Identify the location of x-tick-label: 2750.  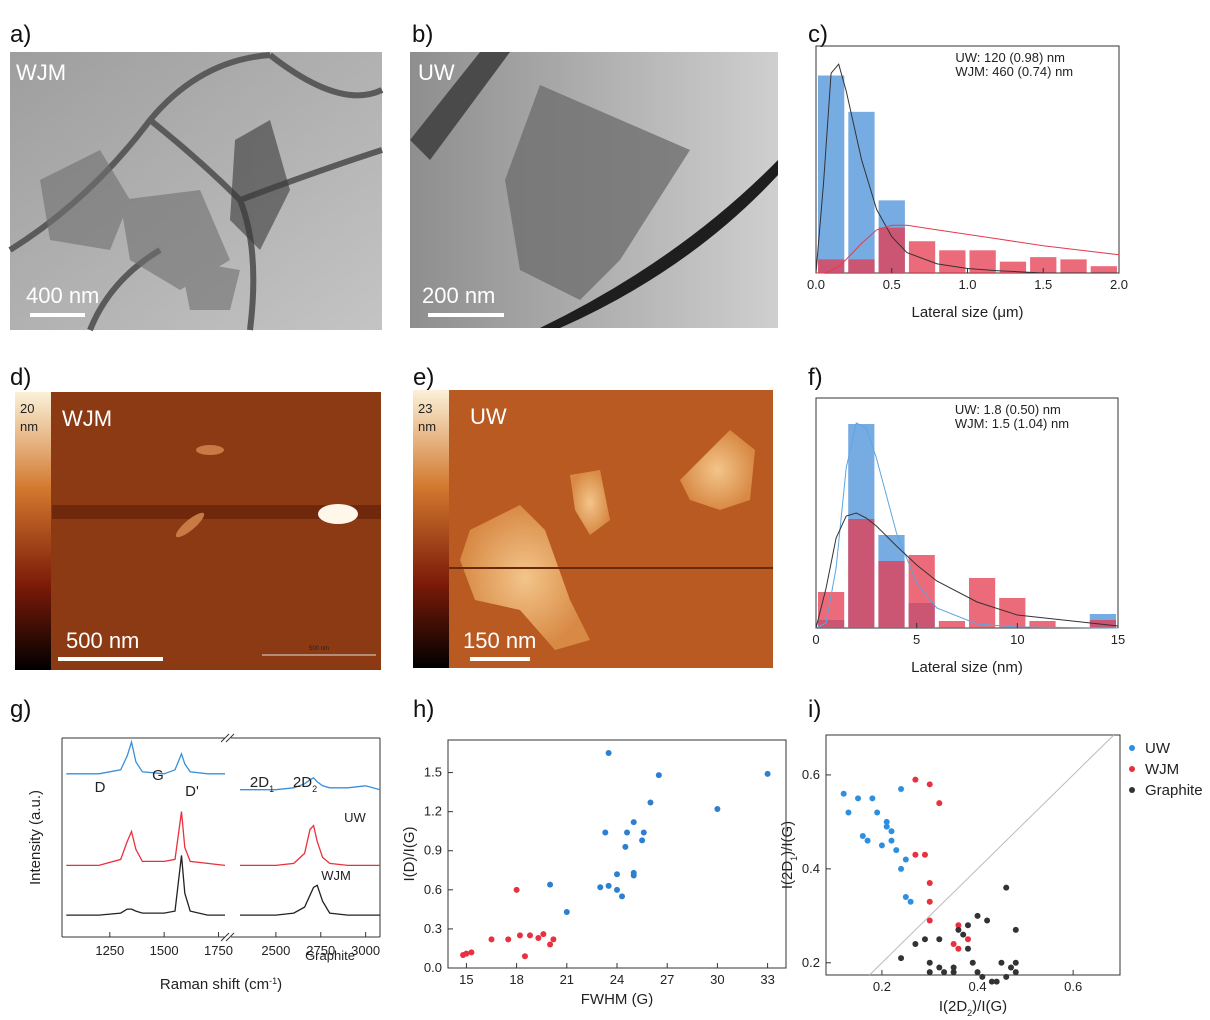
(320, 950).